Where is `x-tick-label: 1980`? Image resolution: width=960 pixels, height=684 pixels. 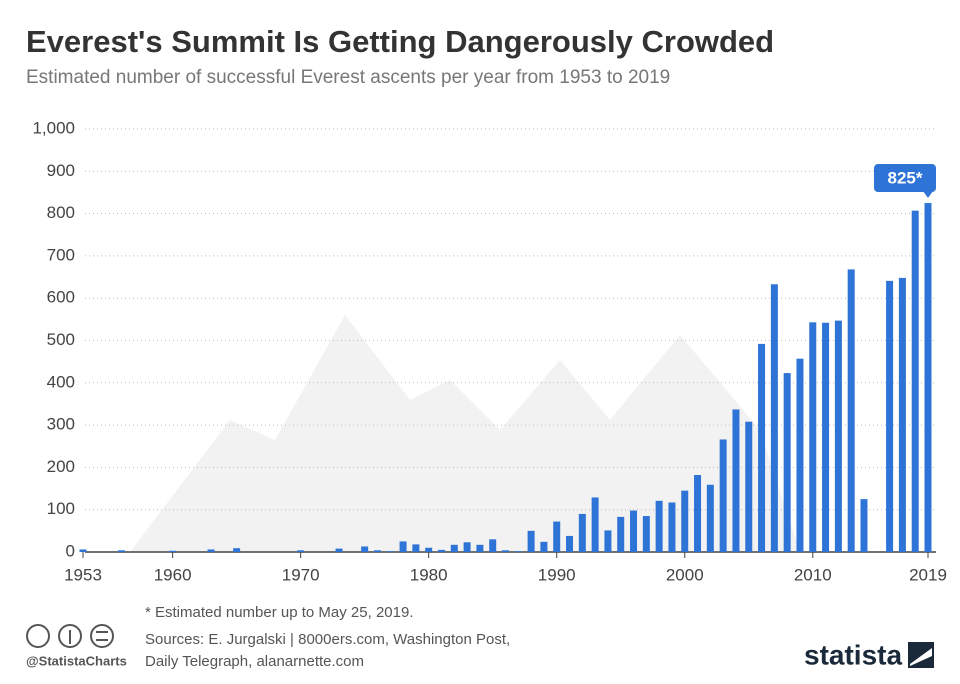 x-tick-label: 1980 is located at coordinates (429, 574).